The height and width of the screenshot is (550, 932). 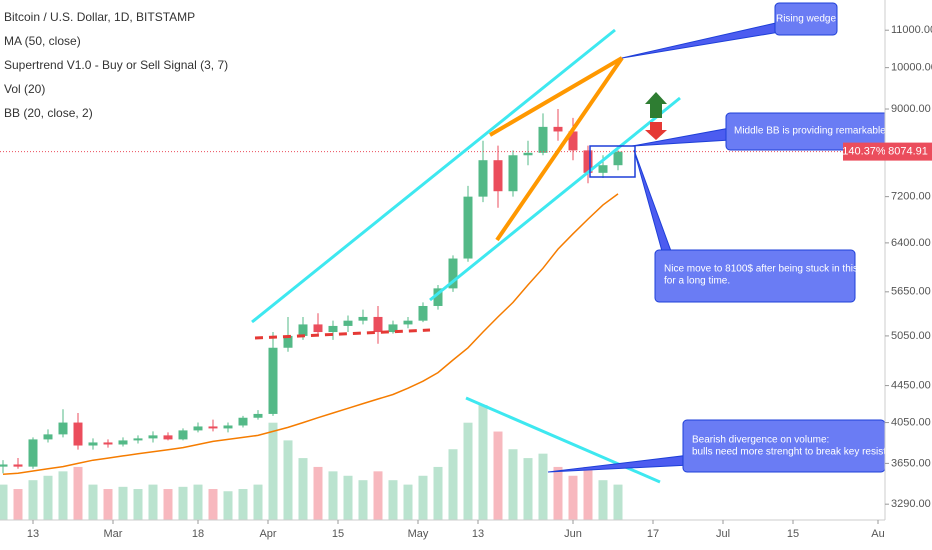 What do you see at coordinates (911, 109) in the screenshot?
I see `y-tick-label: 9000.00` at bounding box center [911, 109].